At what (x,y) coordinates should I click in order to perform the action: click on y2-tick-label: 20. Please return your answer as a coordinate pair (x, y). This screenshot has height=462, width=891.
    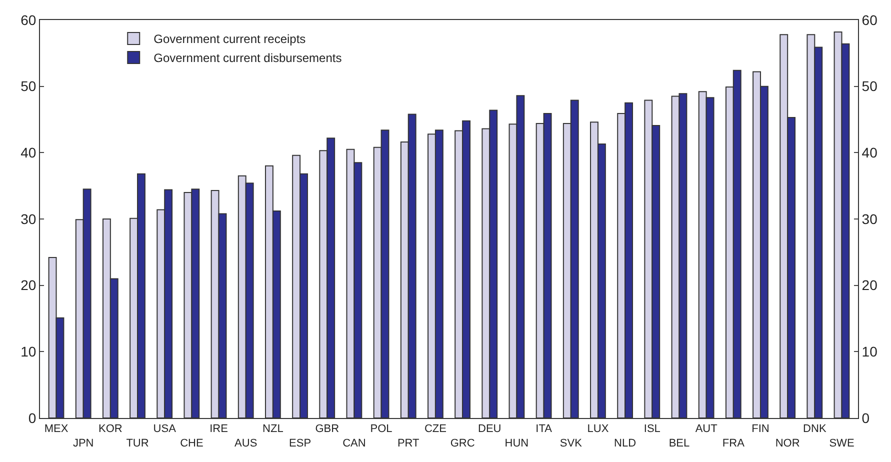
    Looking at the image, I should click on (870, 285).